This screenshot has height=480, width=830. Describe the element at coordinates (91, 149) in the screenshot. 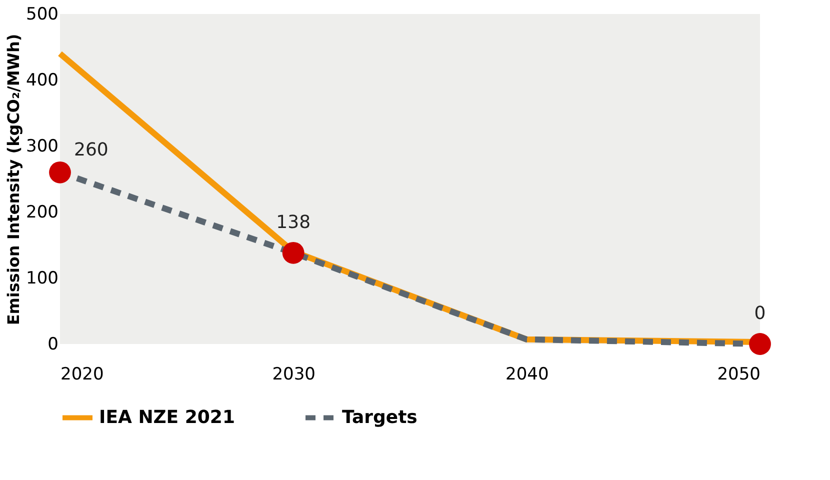

I see `data-label: 260` at that location.